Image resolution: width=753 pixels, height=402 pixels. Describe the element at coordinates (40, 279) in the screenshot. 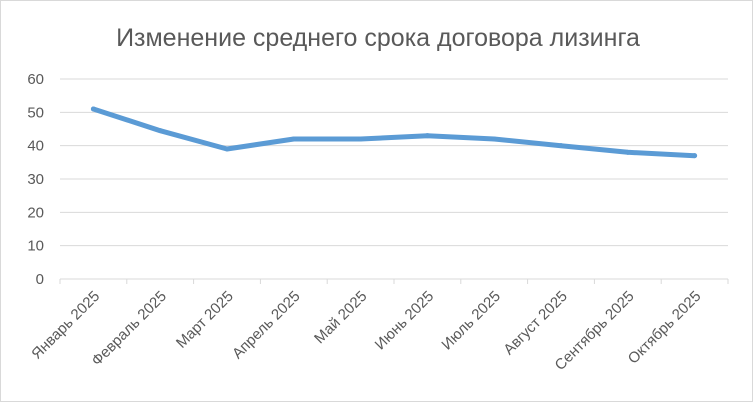

I see `y-tick-label: 0` at that location.